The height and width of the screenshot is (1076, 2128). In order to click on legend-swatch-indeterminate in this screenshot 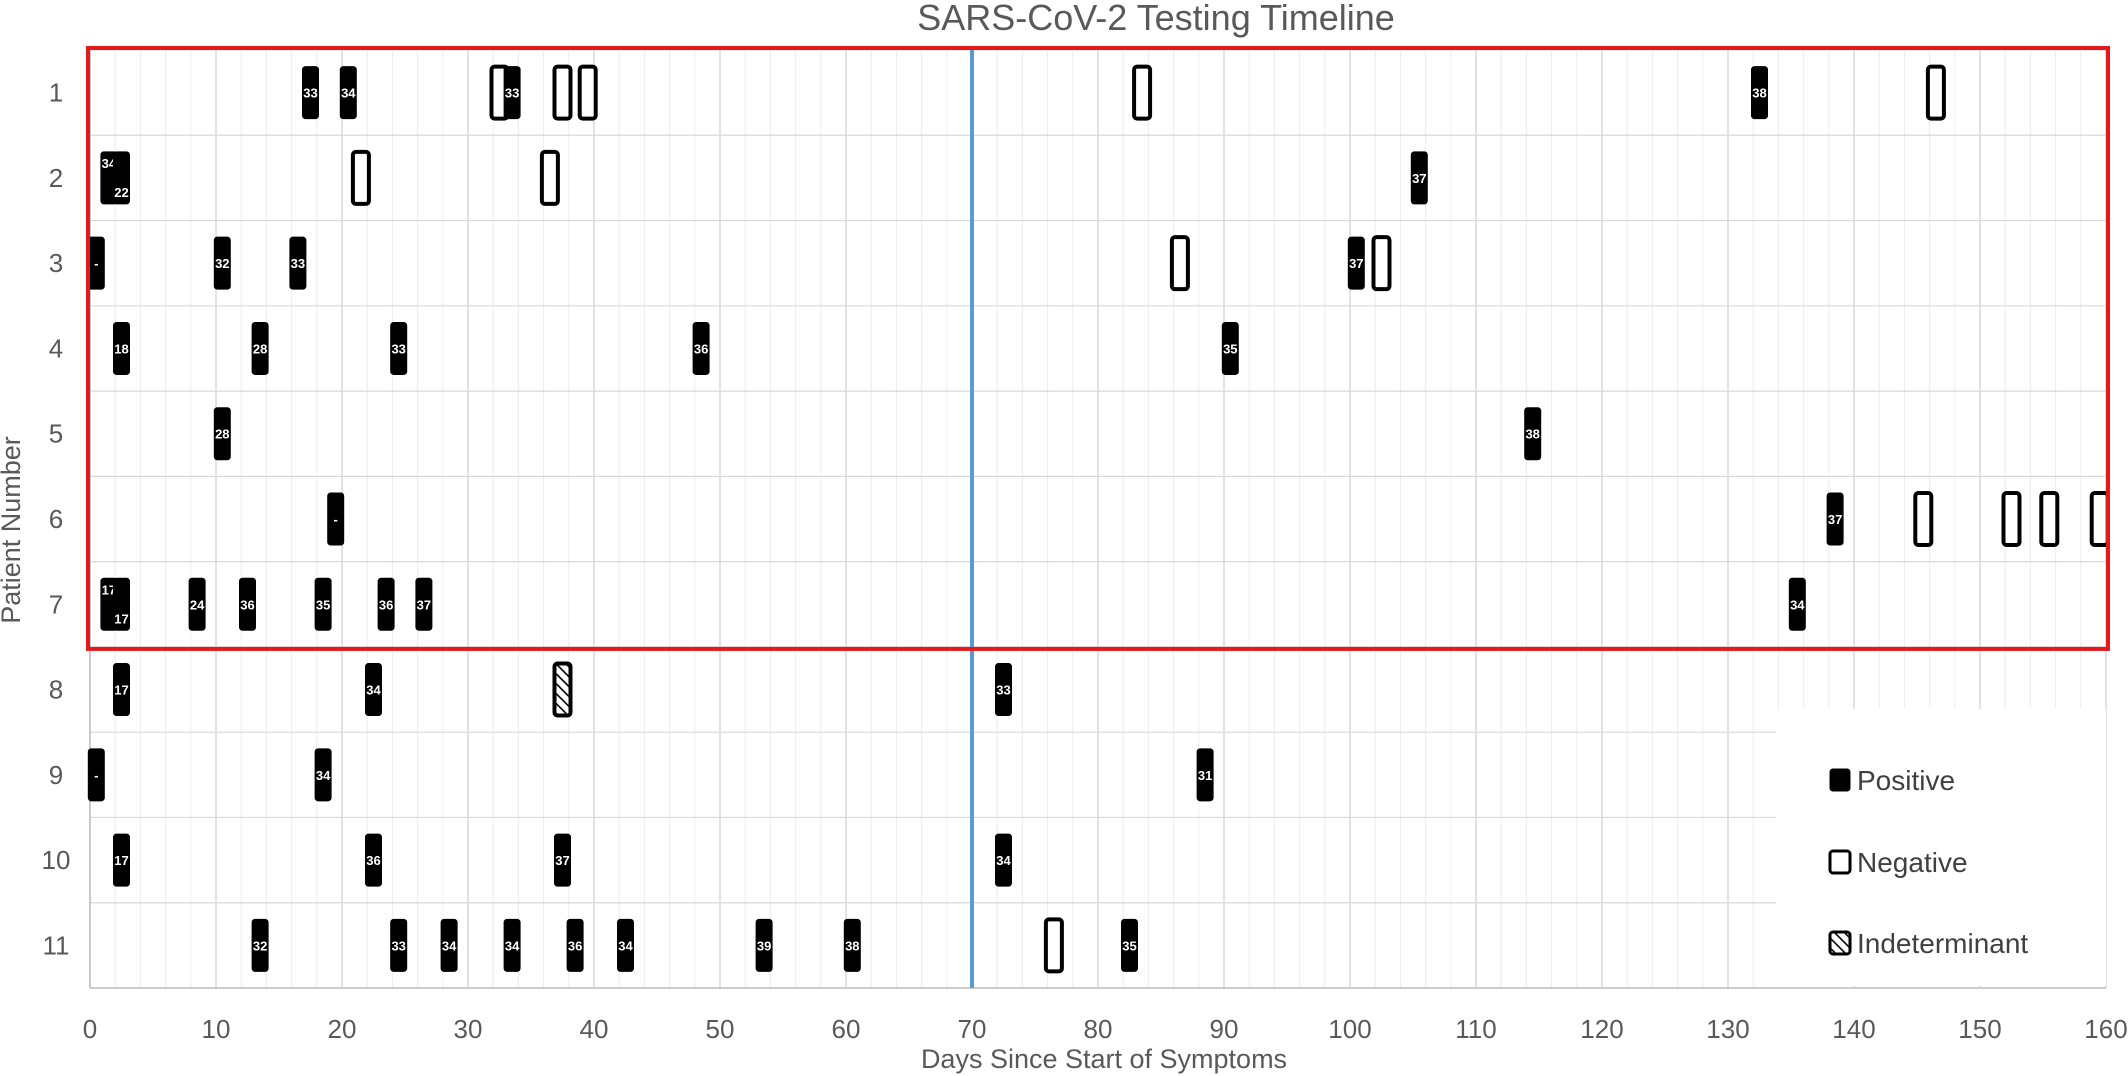, I will do `click(1840, 943)`.